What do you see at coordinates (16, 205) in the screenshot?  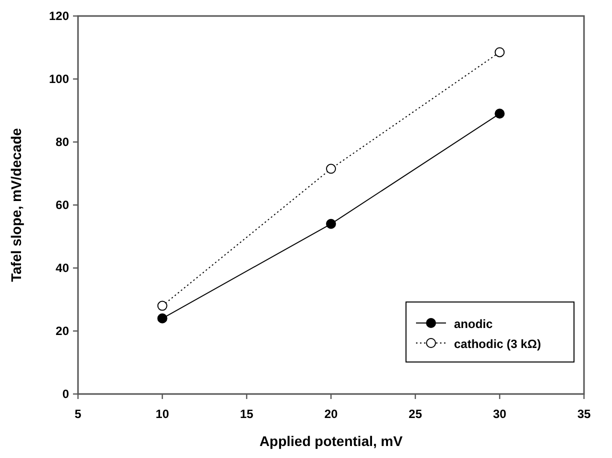 I see `y-axis-title: Tafel slope, mV/decade` at bounding box center [16, 205].